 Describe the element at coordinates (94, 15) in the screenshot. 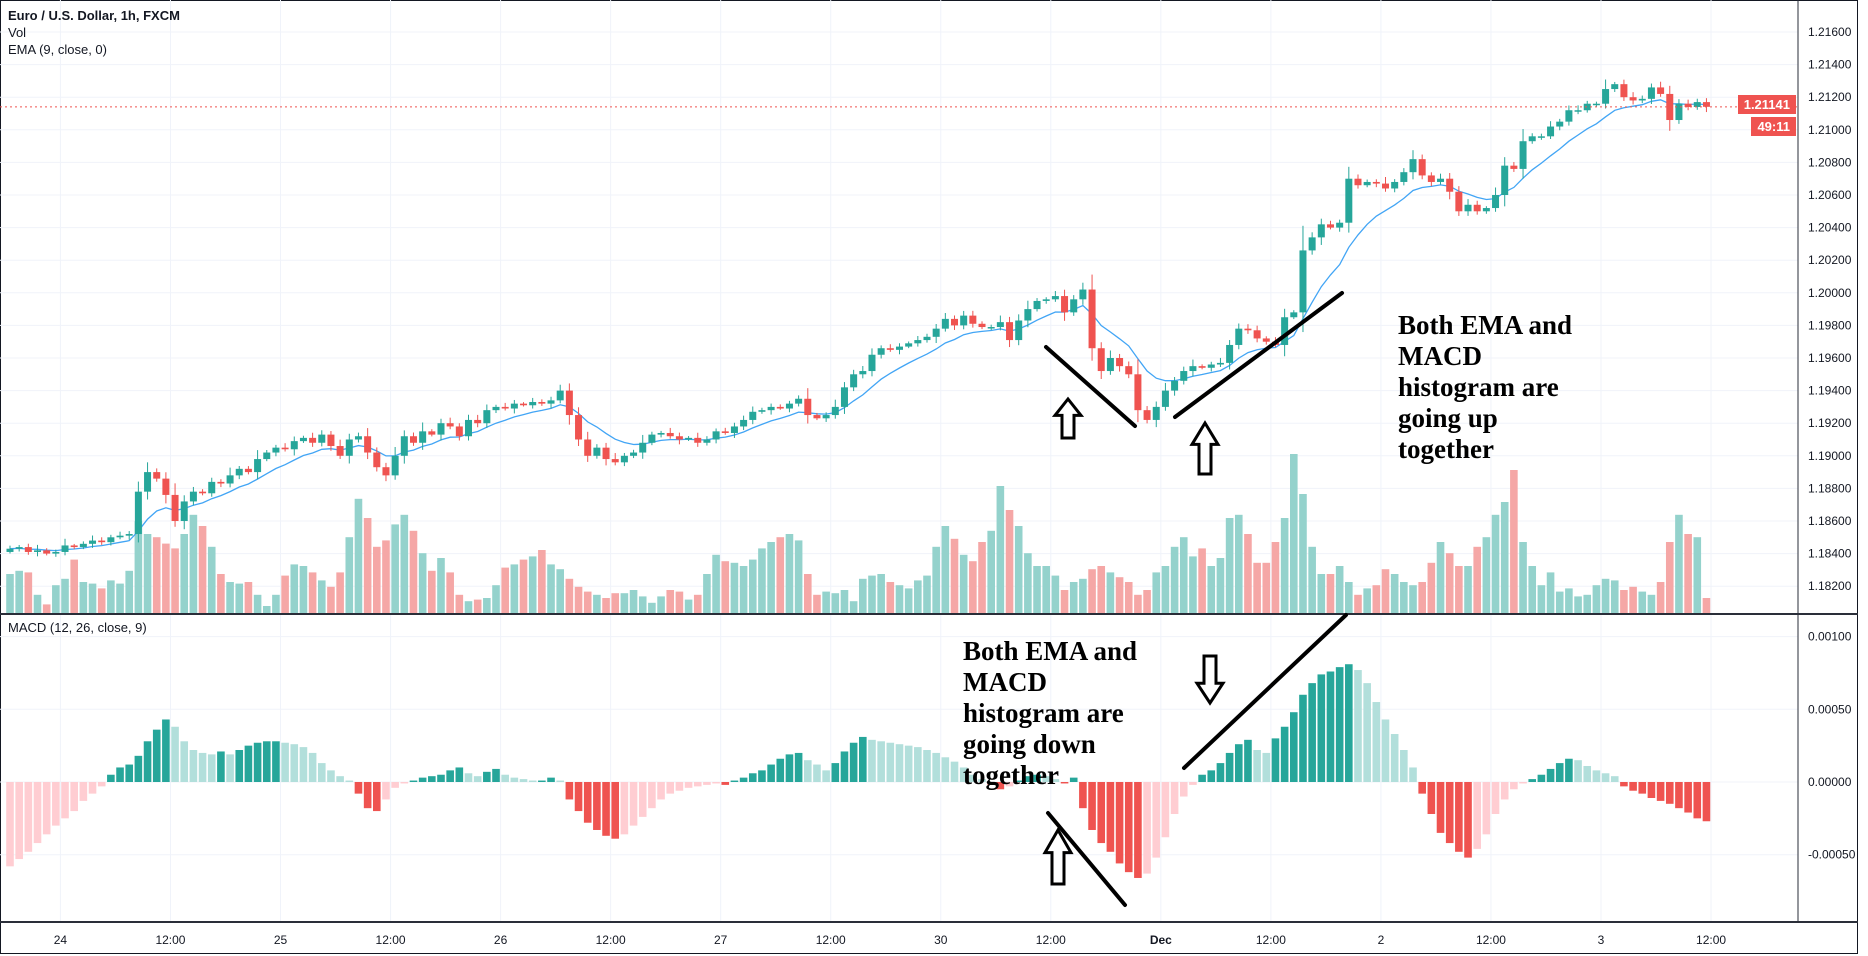

I see `symbol-title: Euro / U.S. Dollar, 1h, FXCM` at that location.